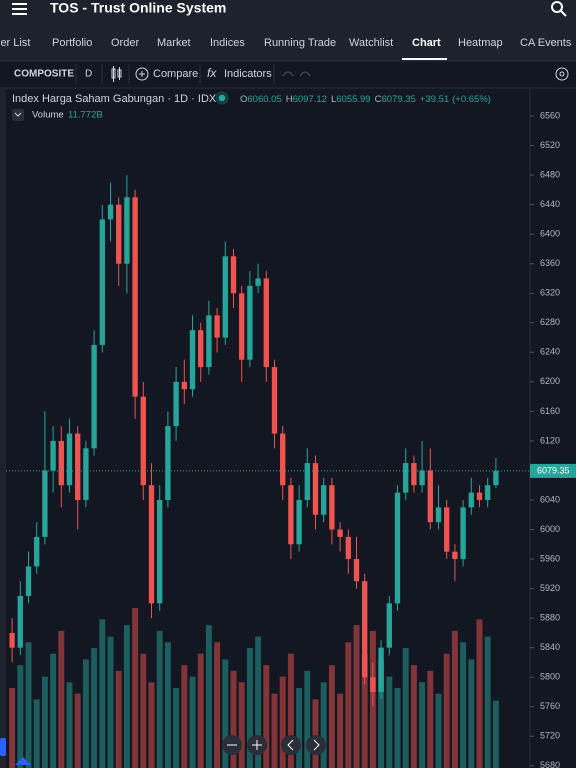 The height and width of the screenshot is (768, 576). What do you see at coordinates (434, 99) in the screenshot?
I see `change: +39.51` at bounding box center [434, 99].